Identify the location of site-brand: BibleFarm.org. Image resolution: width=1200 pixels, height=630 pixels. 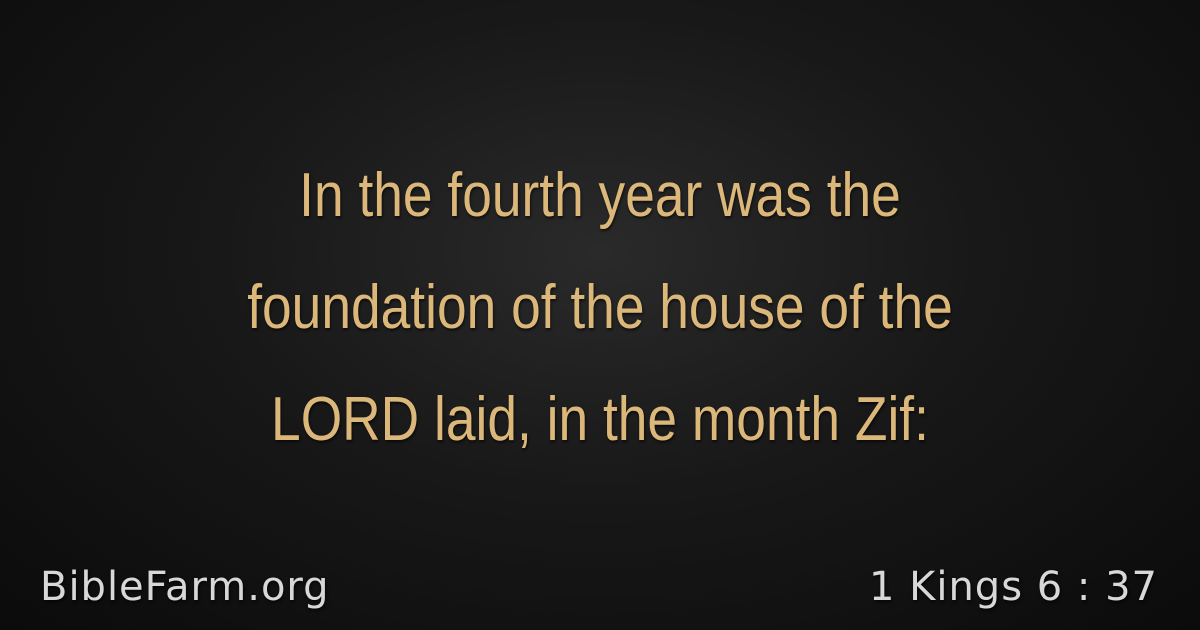
(185, 587).